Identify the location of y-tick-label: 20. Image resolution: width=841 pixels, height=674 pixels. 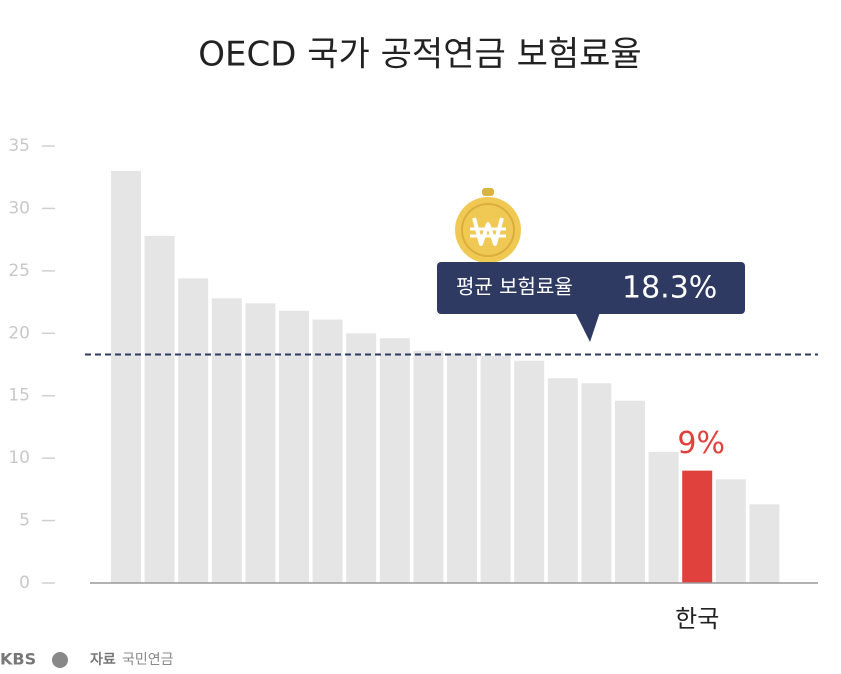
(19, 333).